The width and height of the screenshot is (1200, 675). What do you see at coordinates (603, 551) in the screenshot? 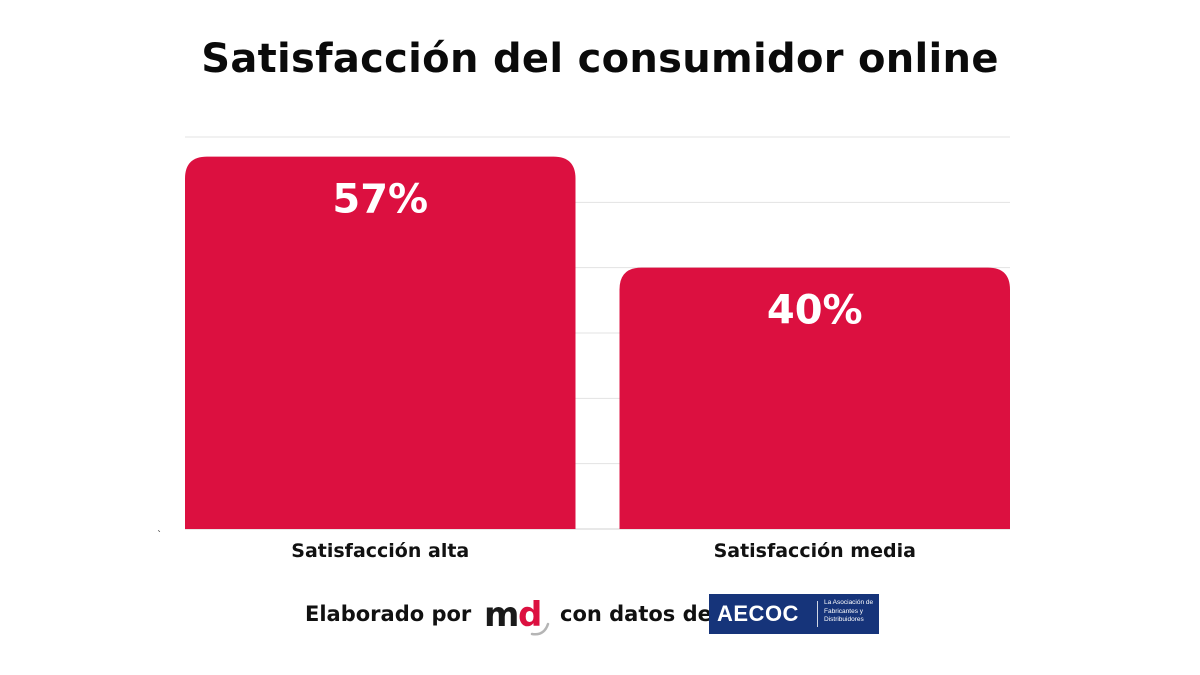
I see `chart-category-labels: Satisfacción alta Satisfacción media` at bounding box center [603, 551].